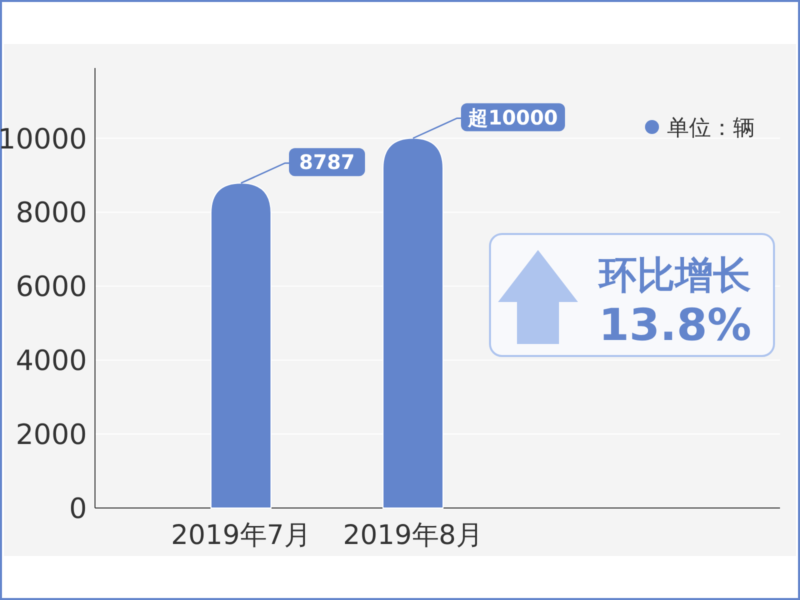 The image size is (800, 600). I want to click on y-tick-label: 8000, so click(51, 213).